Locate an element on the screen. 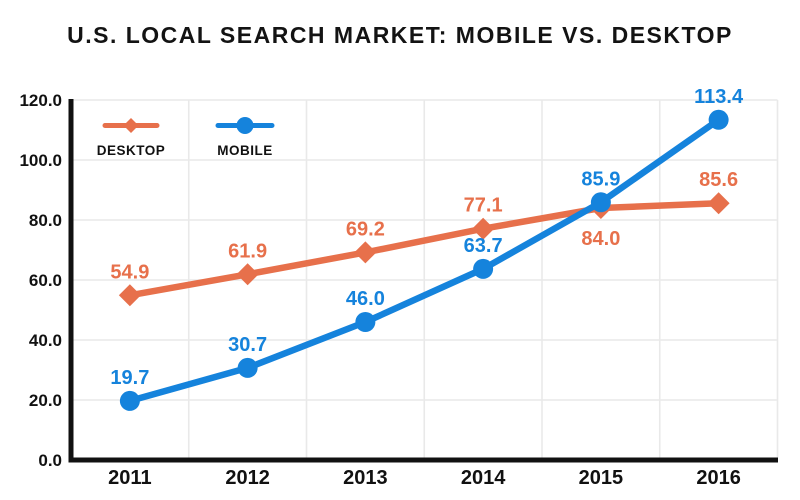 This screenshot has width=800, height=500. legend-label-desktop: DESKTOP is located at coordinates (131, 150).